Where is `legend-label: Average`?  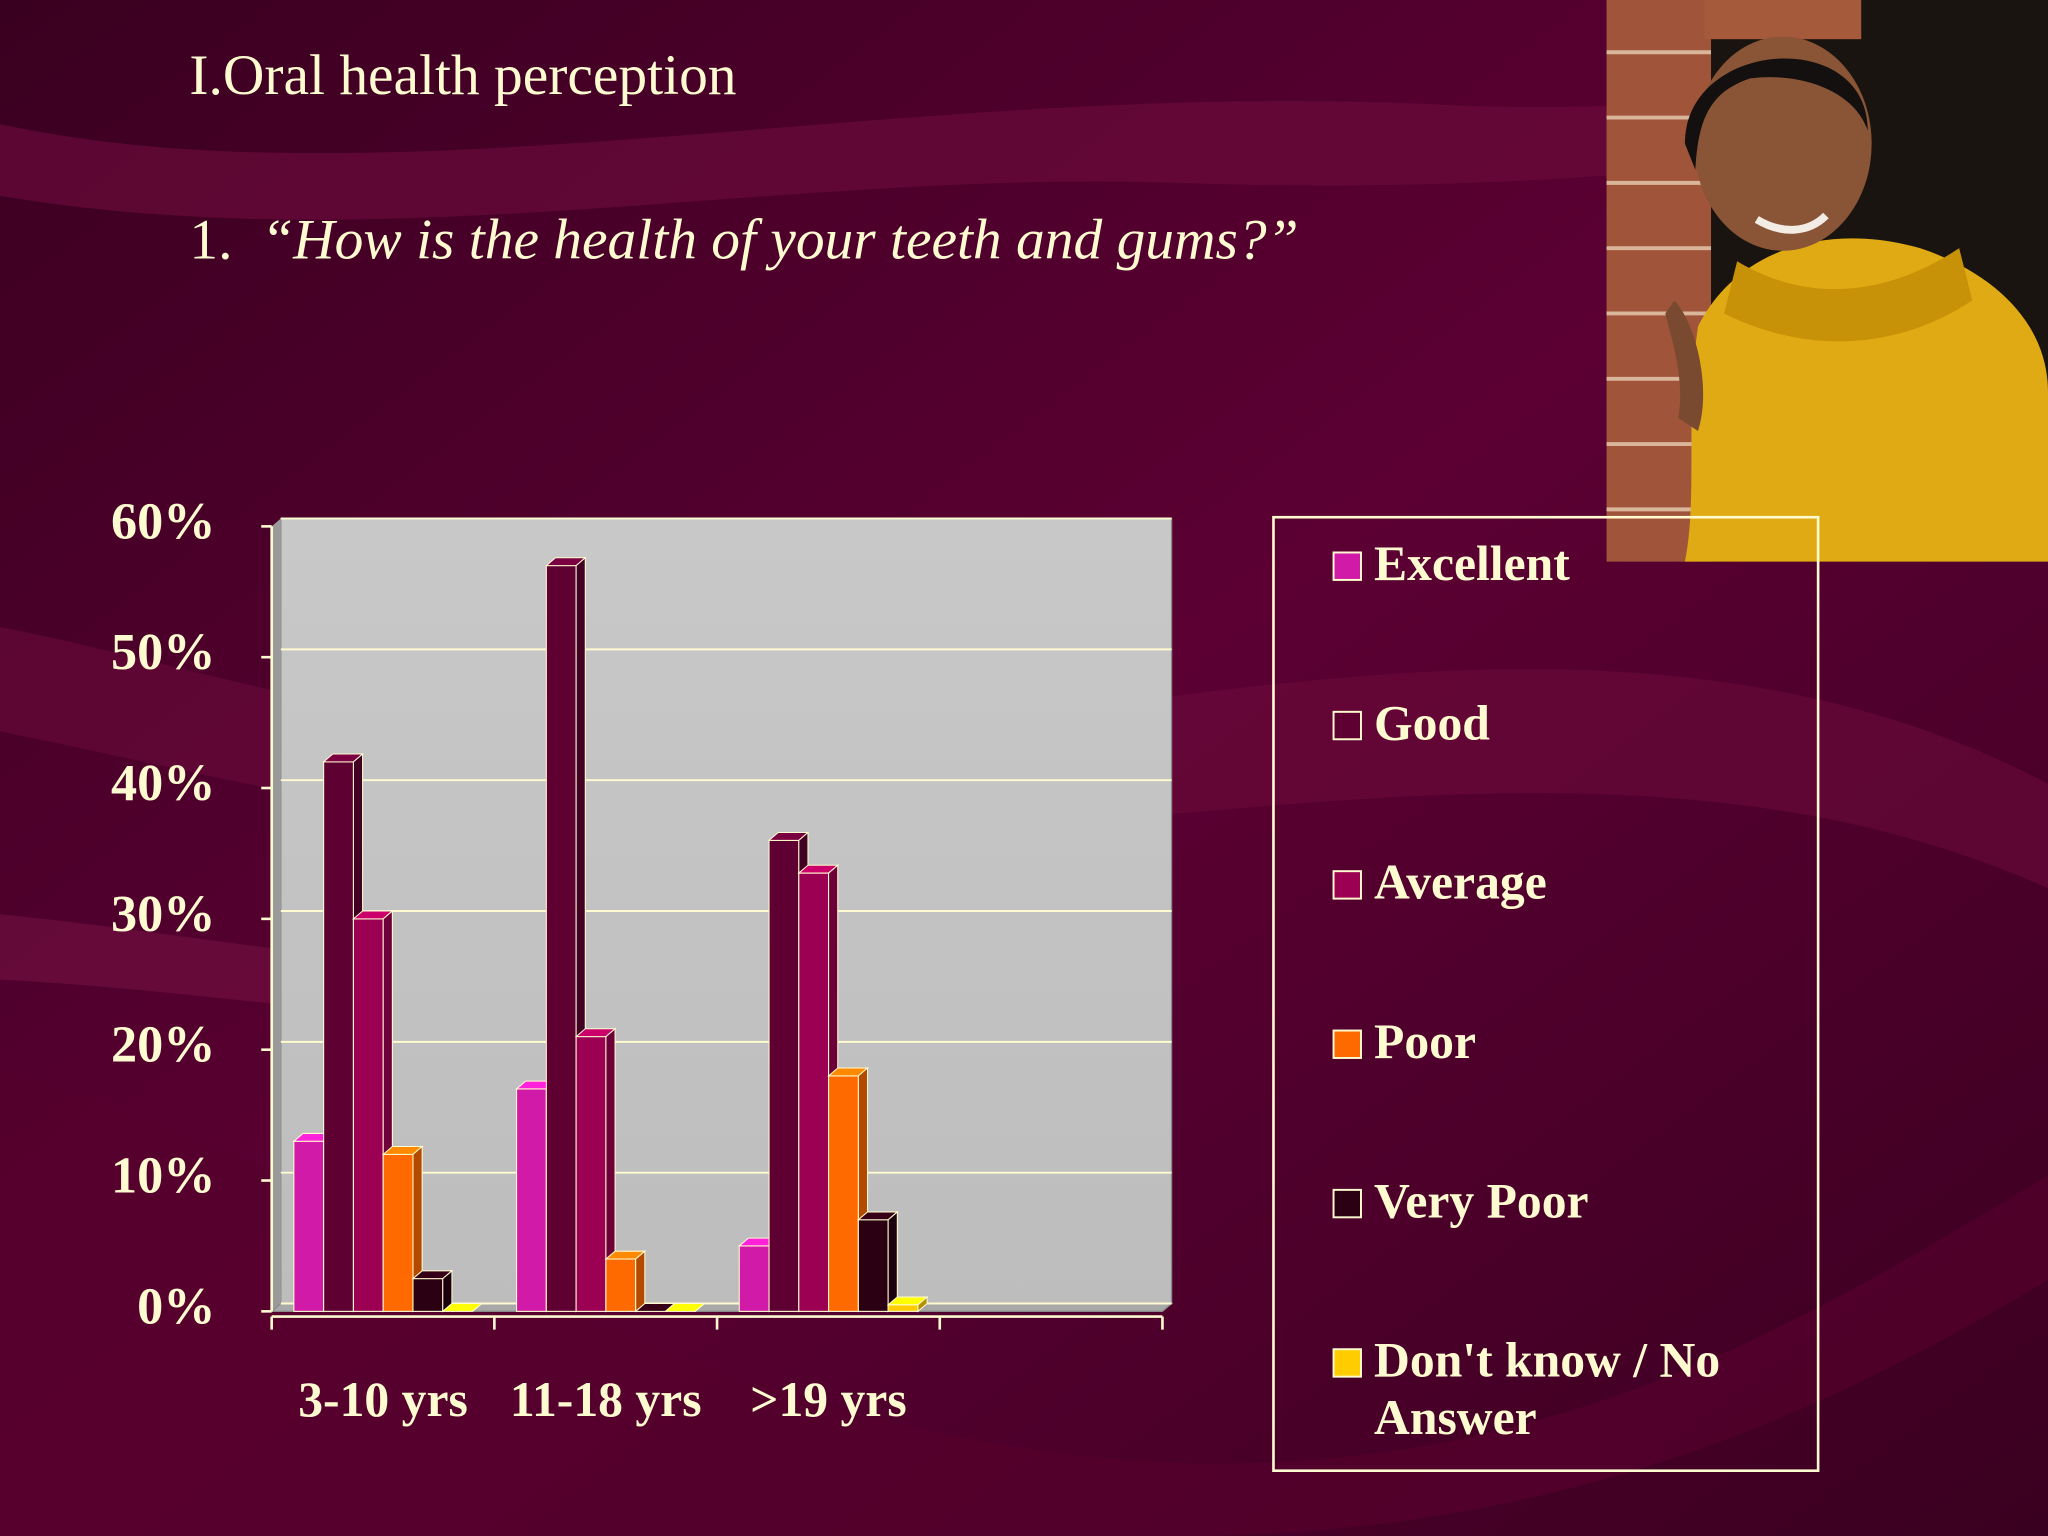
legend-label: Average is located at coordinates (1460, 883).